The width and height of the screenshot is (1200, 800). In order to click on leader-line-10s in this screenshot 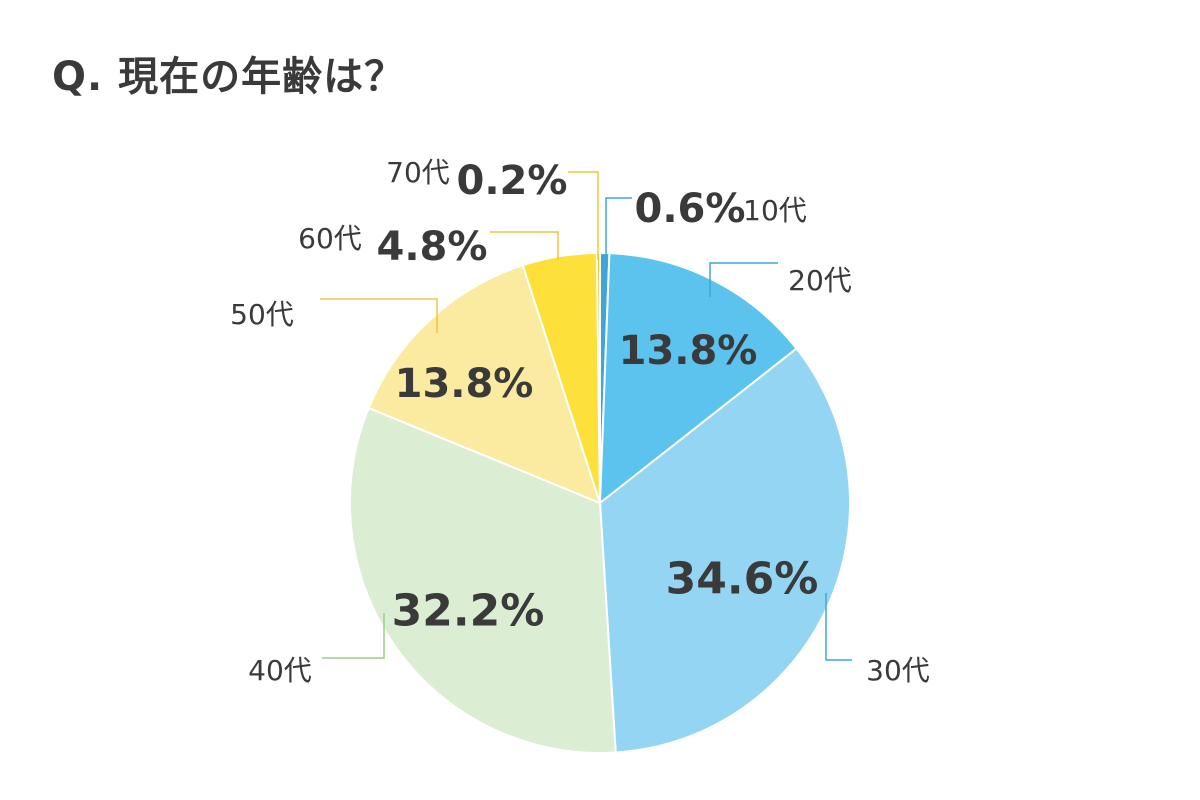, I will do `click(618, 229)`.